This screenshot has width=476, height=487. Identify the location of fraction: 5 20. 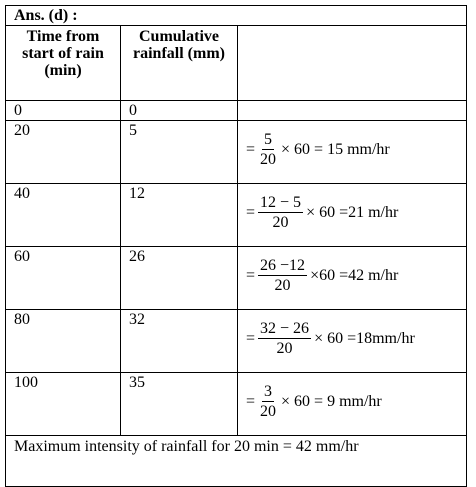
(268, 150).